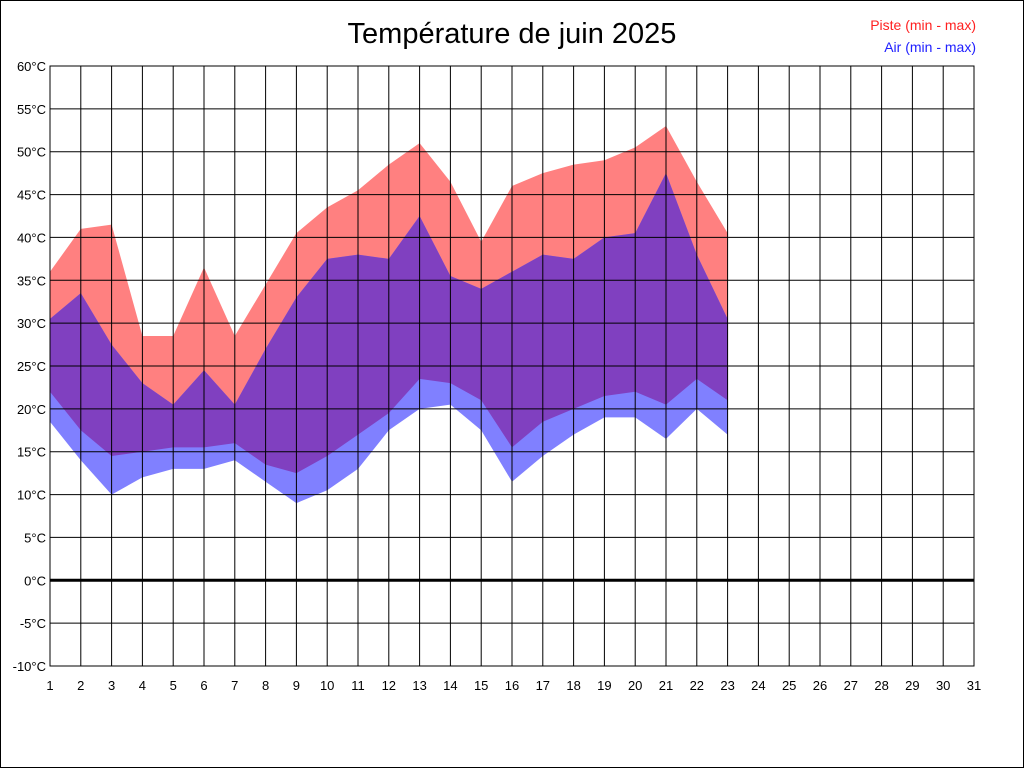 This screenshot has width=1024, height=768. What do you see at coordinates (31, 280) in the screenshot?
I see `y-tick-label: 35°C` at bounding box center [31, 280].